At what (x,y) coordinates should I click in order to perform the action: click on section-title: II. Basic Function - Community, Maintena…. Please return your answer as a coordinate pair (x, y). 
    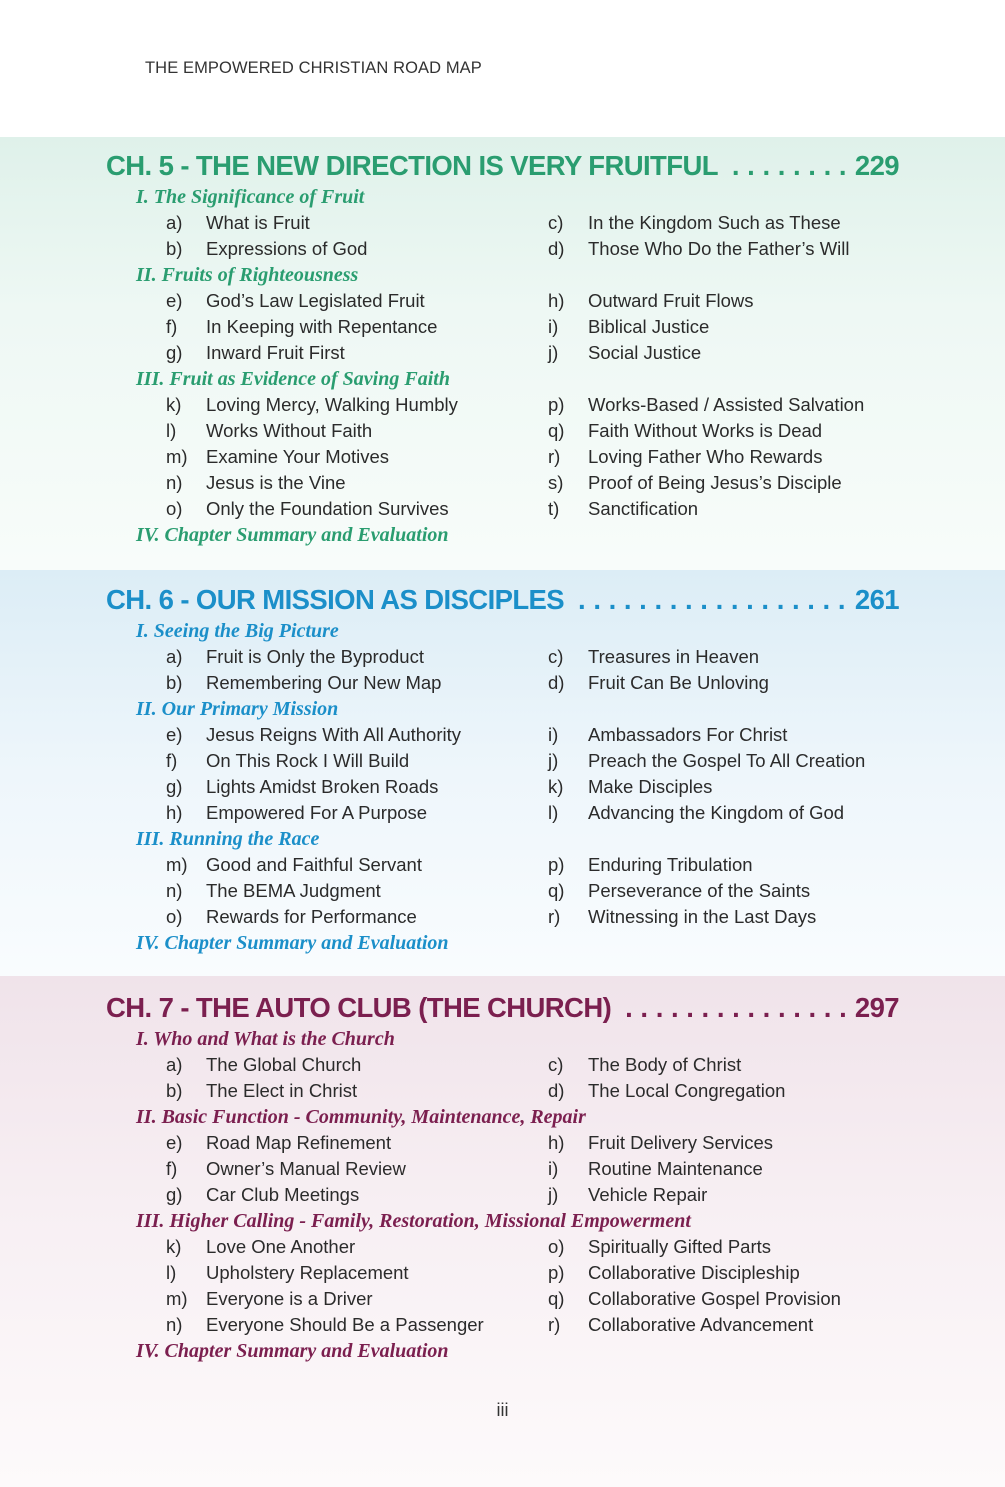
    Looking at the image, I should click on (361, 1117).